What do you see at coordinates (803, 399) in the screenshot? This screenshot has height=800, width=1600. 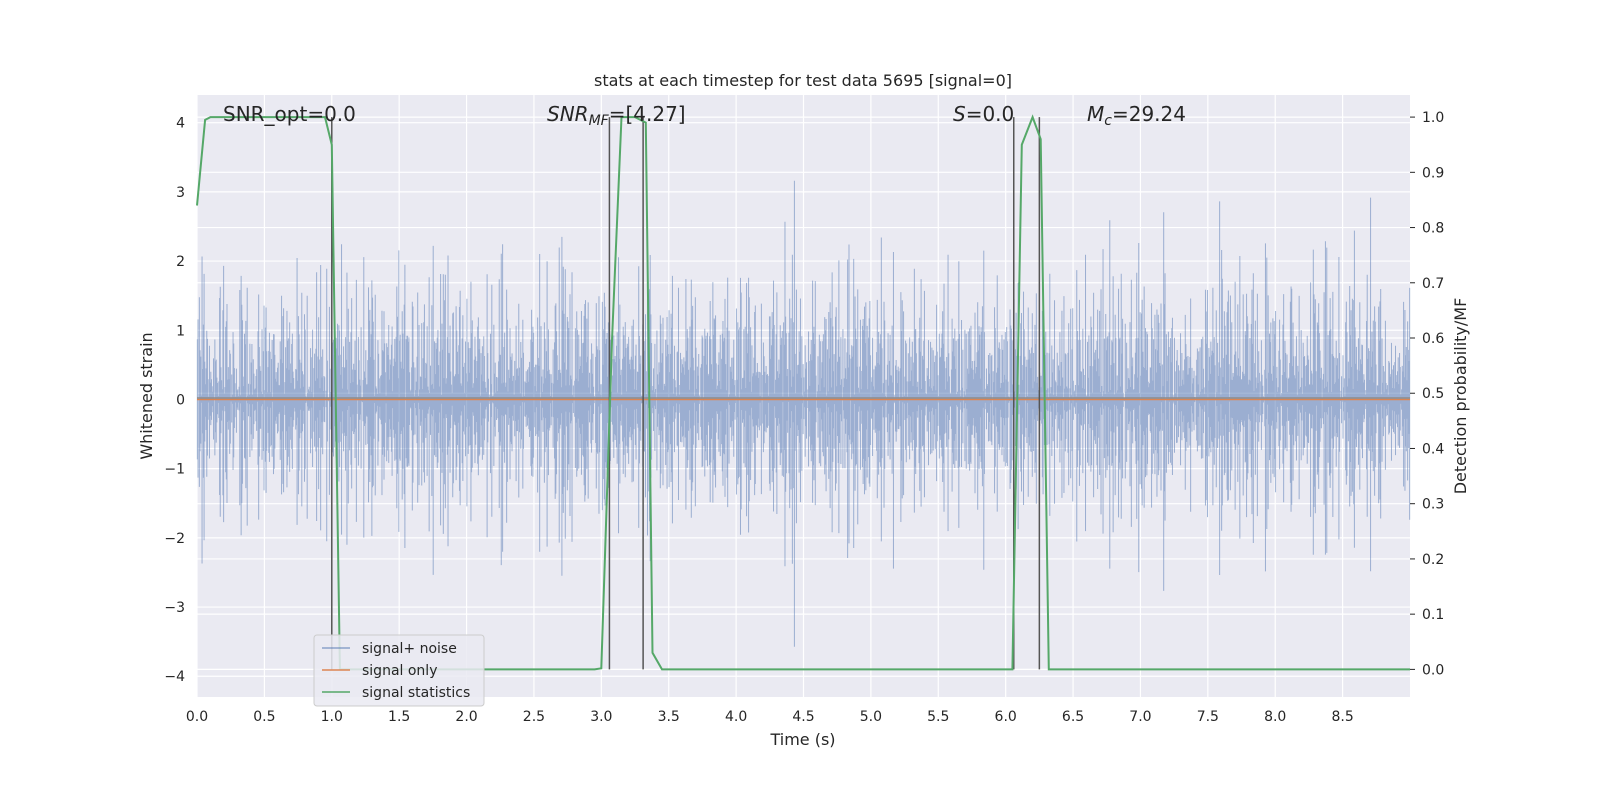 I see `signal-only-series` at bounding box center [803, 399].